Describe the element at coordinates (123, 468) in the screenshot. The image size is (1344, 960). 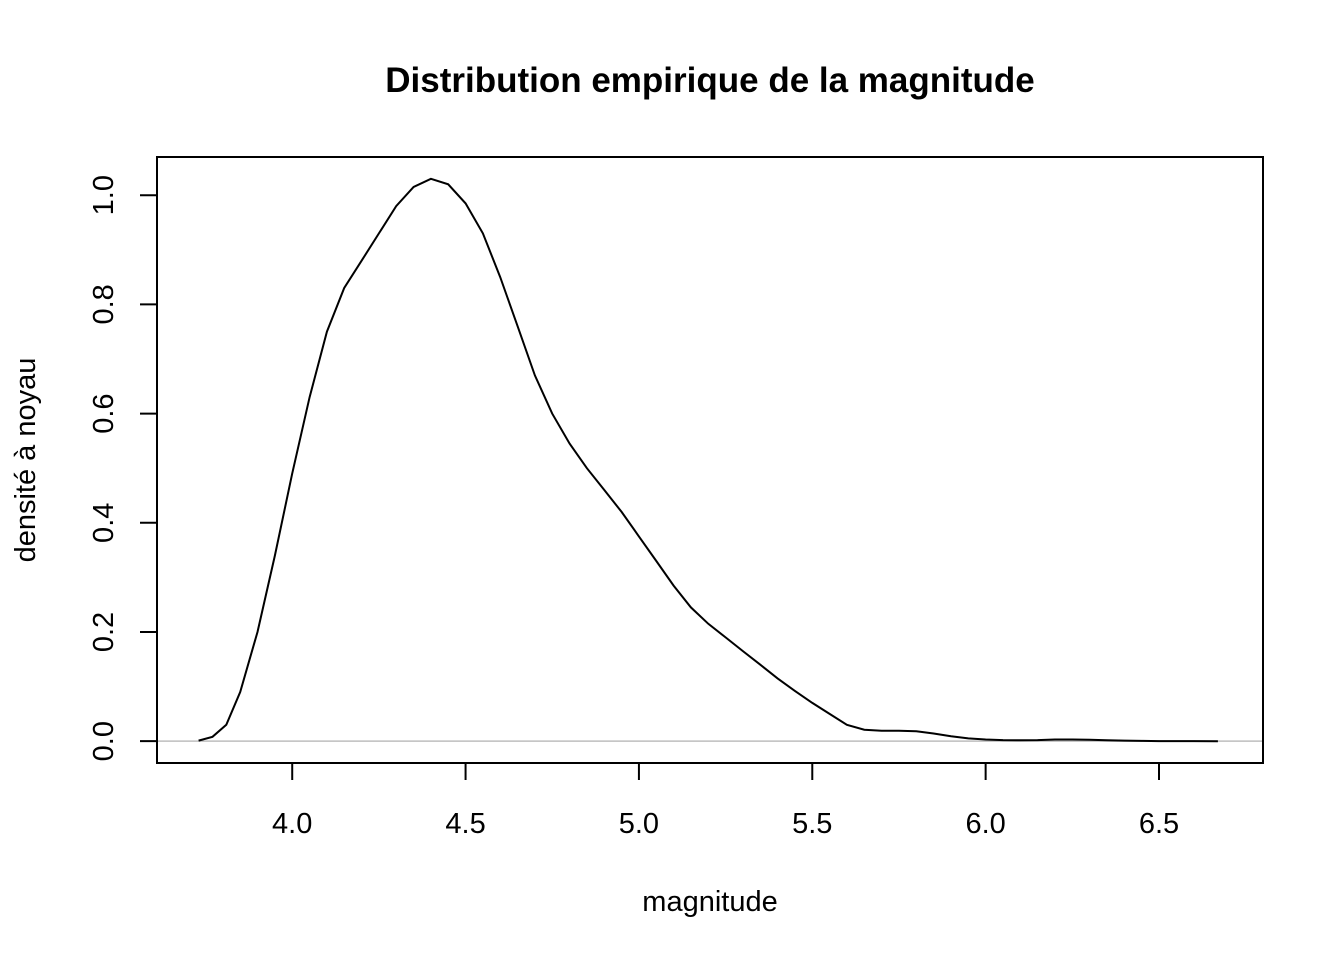
I see `y-axis: 0.0 0.2 0.4 0.6 0.8 1.0` at that location.